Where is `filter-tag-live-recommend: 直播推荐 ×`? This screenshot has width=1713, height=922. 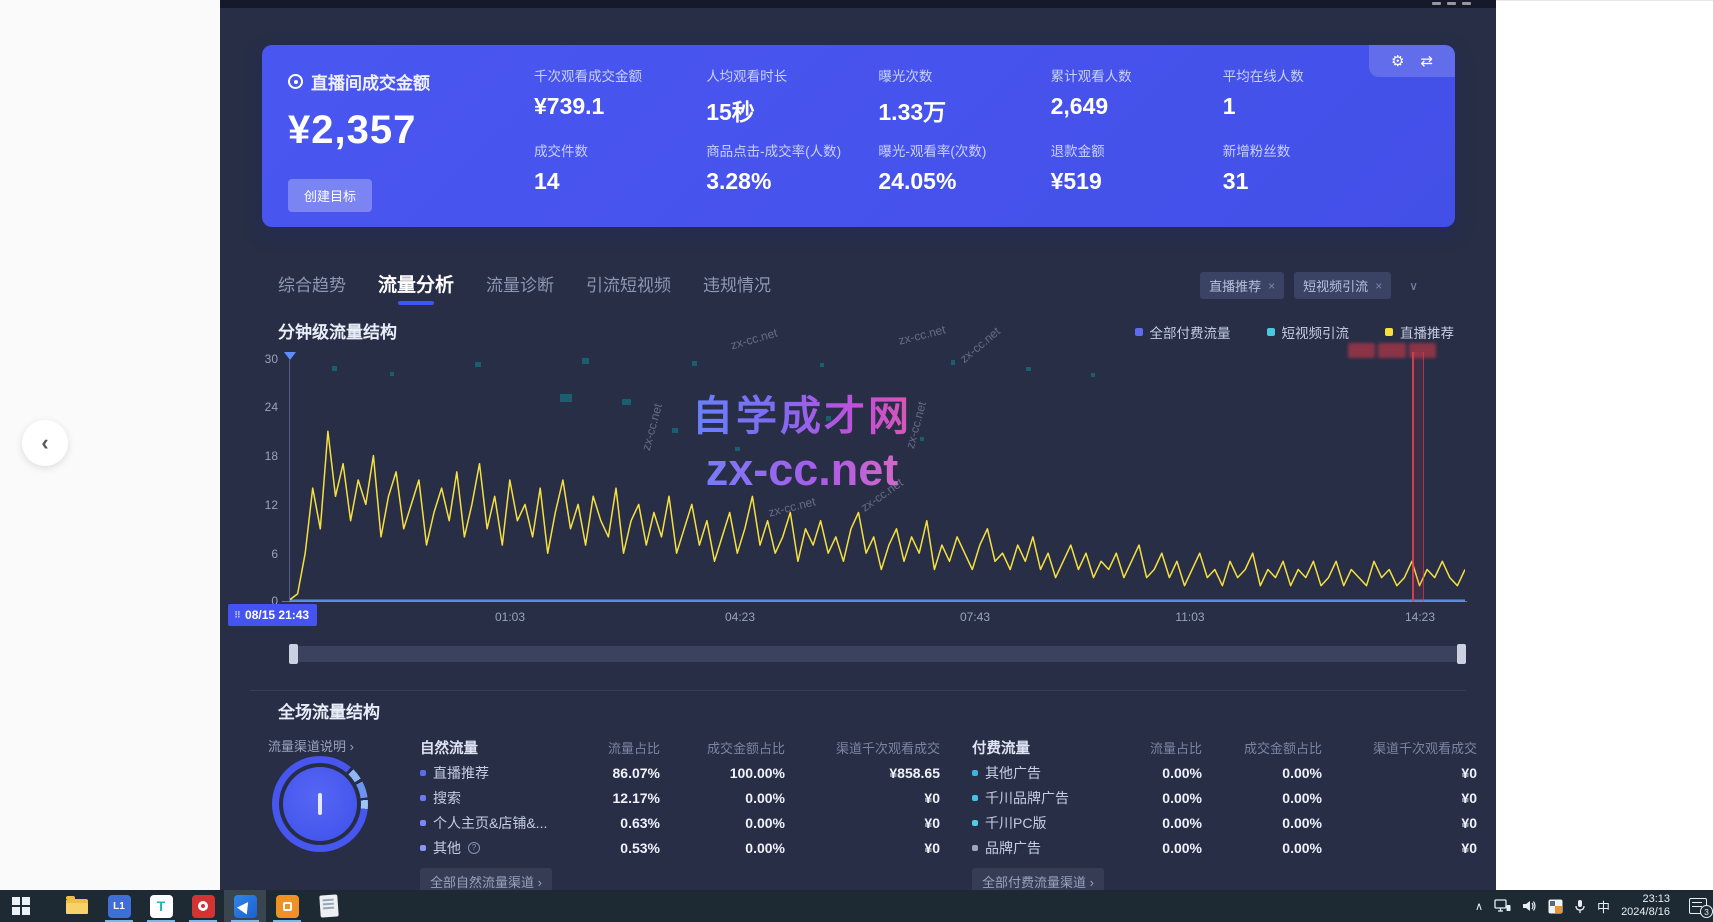 filter-tag-live-recommend: 直播推荐 × is located at coordinates (1242, 285).